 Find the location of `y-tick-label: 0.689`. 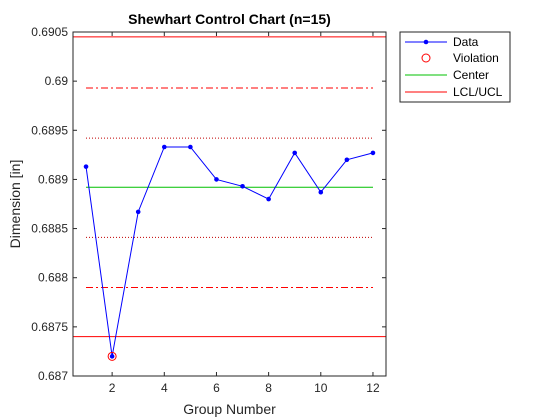

y-tick-label: 0.689 is located at coordinates (53, 179).